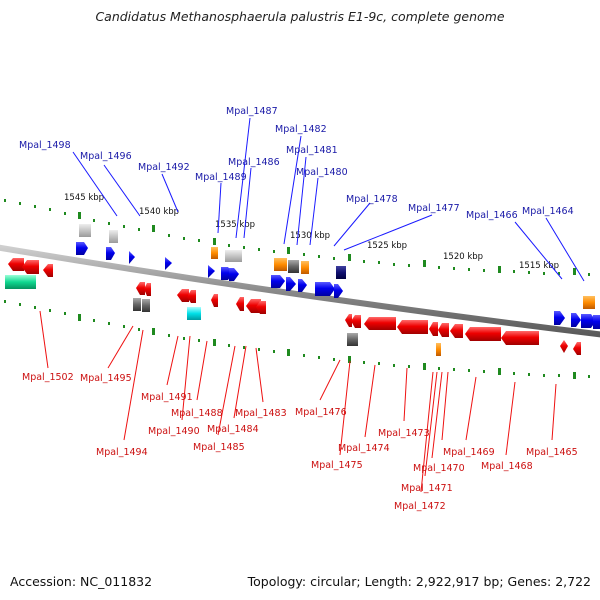 The width and height of the screenshot is (600, 600). What do you see at coordinates (233, 429) in the screenshot?
I see `gene-label: Mpal_1484` at bounding box center [233, 429].